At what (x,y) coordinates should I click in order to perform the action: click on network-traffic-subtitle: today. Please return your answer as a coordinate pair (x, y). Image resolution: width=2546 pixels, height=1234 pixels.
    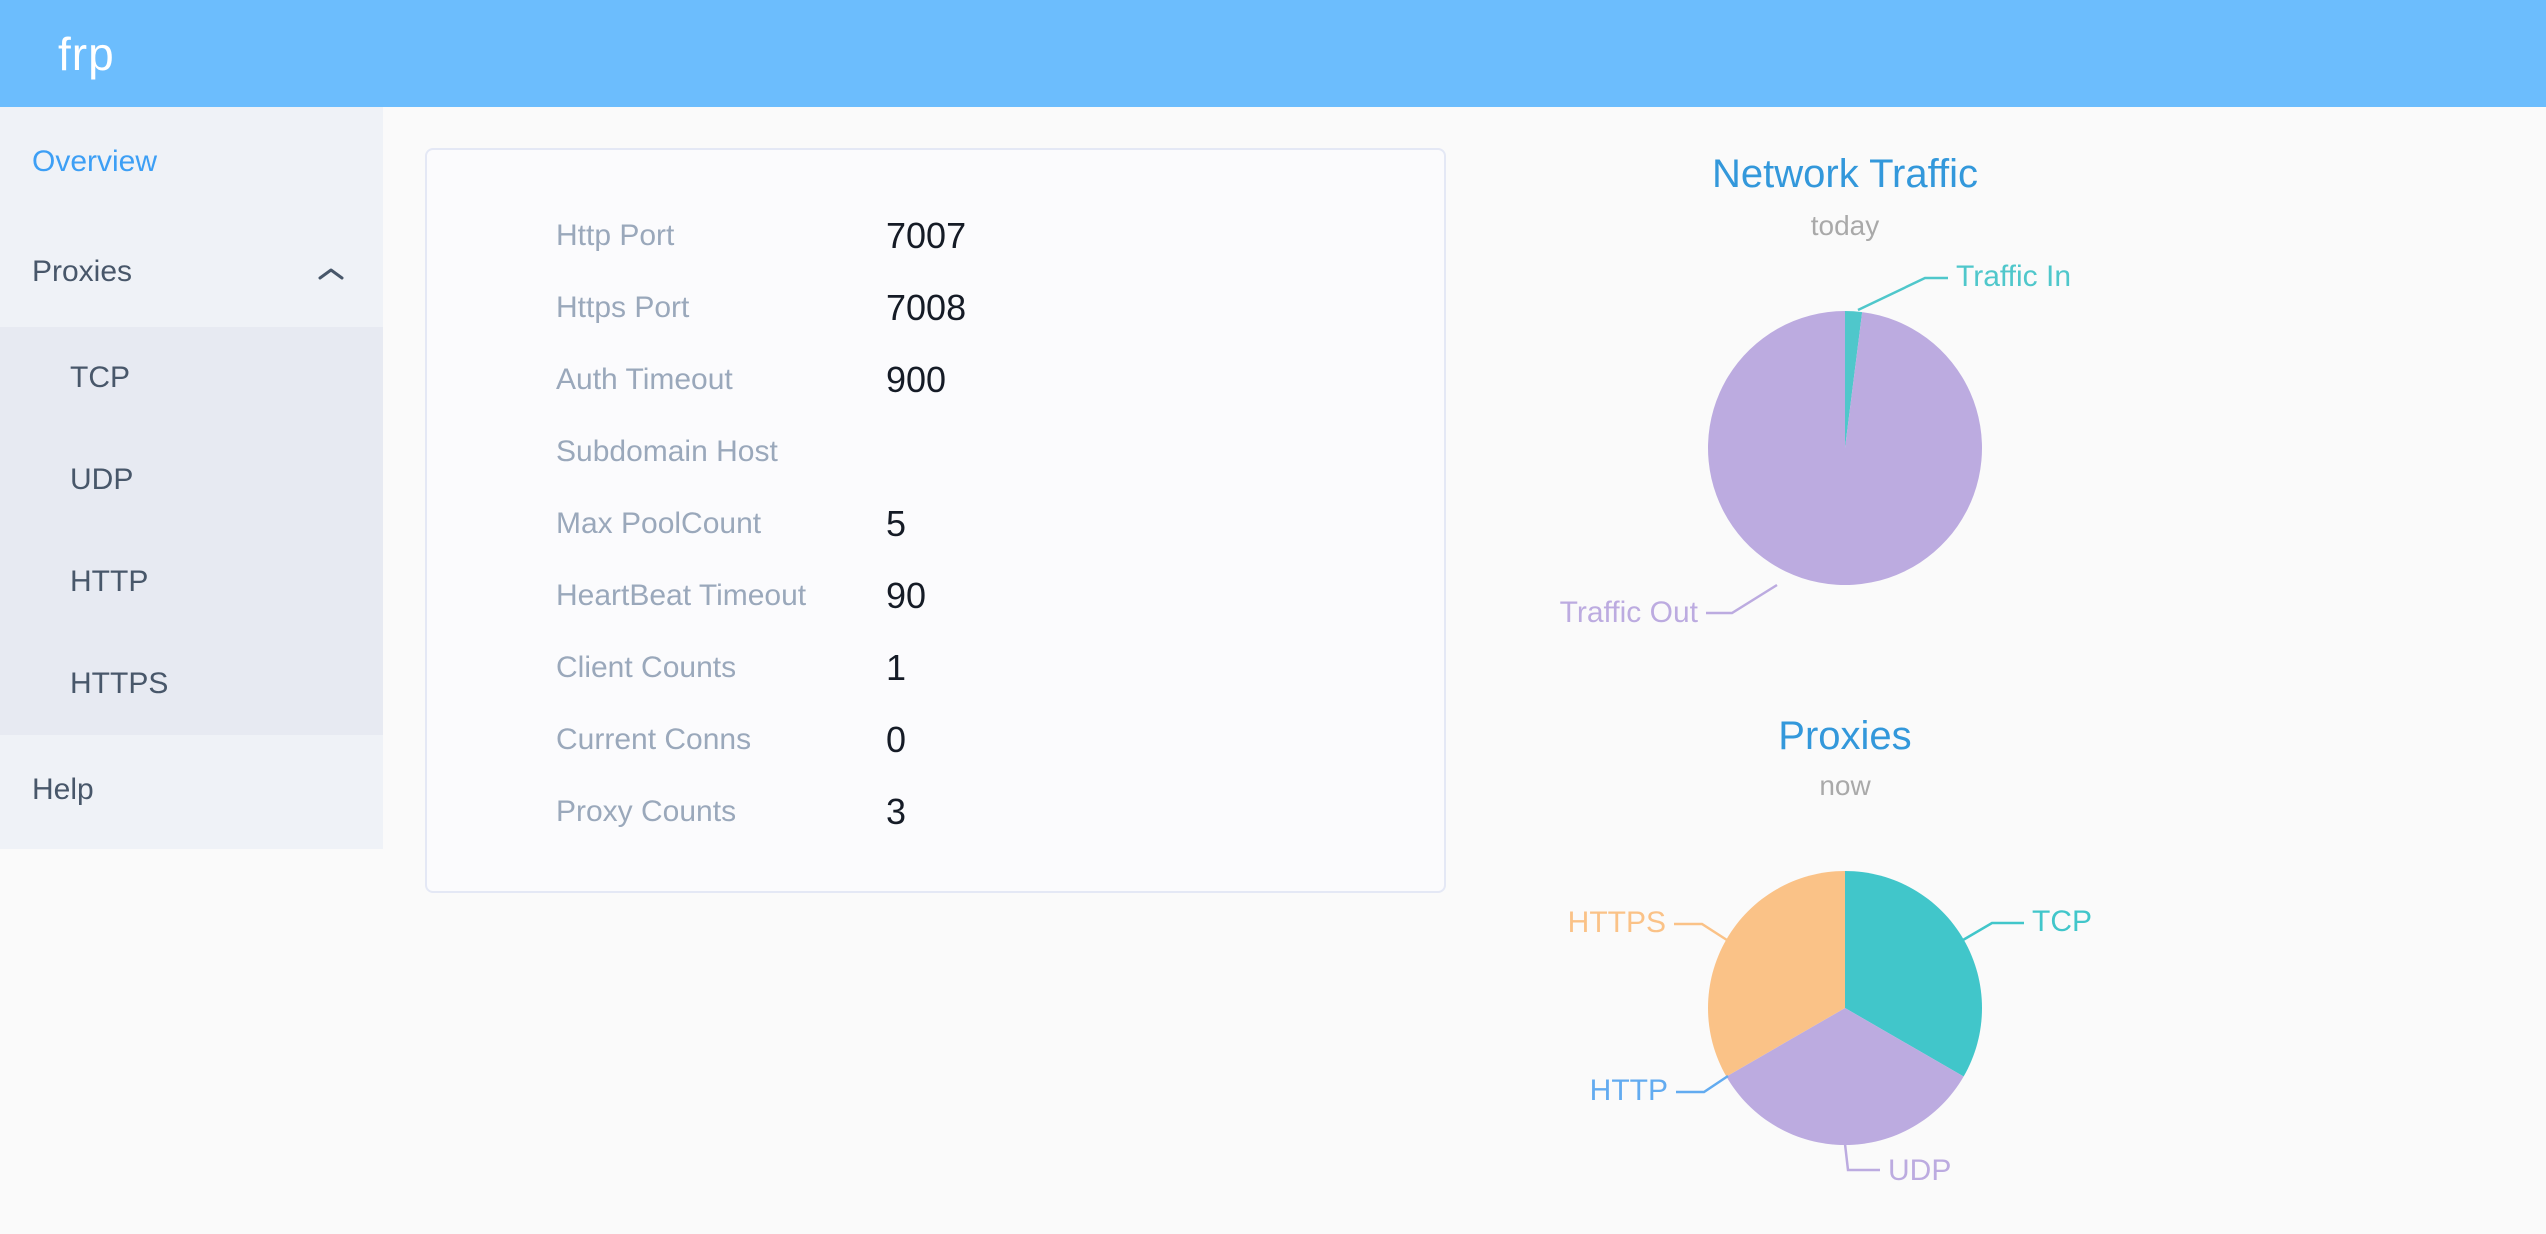
    Looking at the image, I should click on (1845, 225).